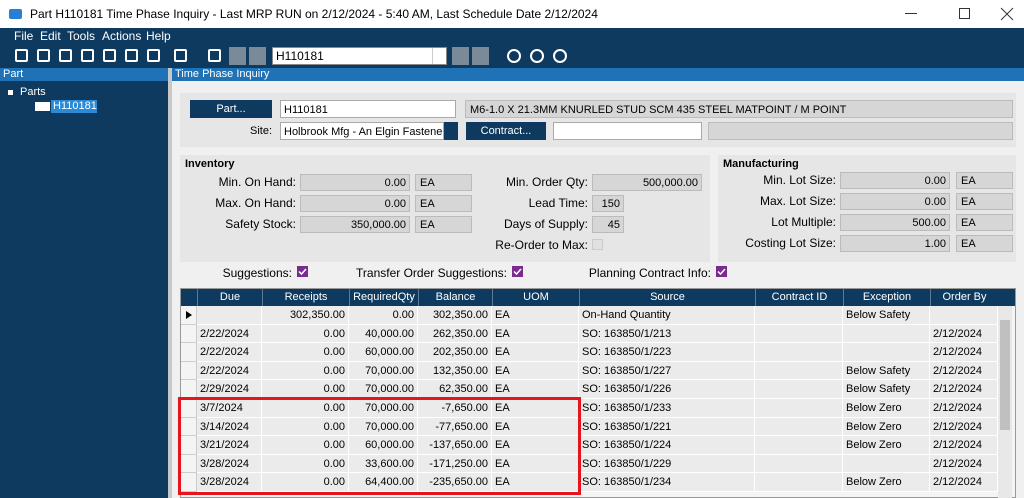 Image resolution: width=1024 pixels, height=498 pixels. What do you see at coordinates (229, 297) in the screenshot?
I see `column-header: Due` at bounding box center [229, 297].